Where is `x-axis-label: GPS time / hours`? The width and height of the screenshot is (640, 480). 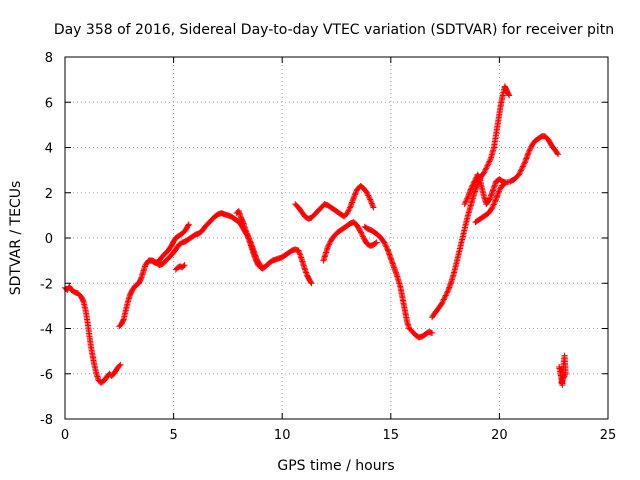 x-axis-label: GPS time / hours is located at coordinates (335, 466).